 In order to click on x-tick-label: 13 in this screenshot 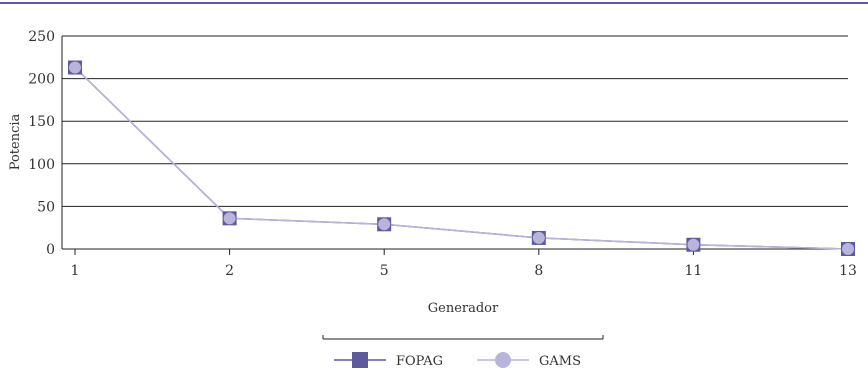, I will do `click(848, 271)`.